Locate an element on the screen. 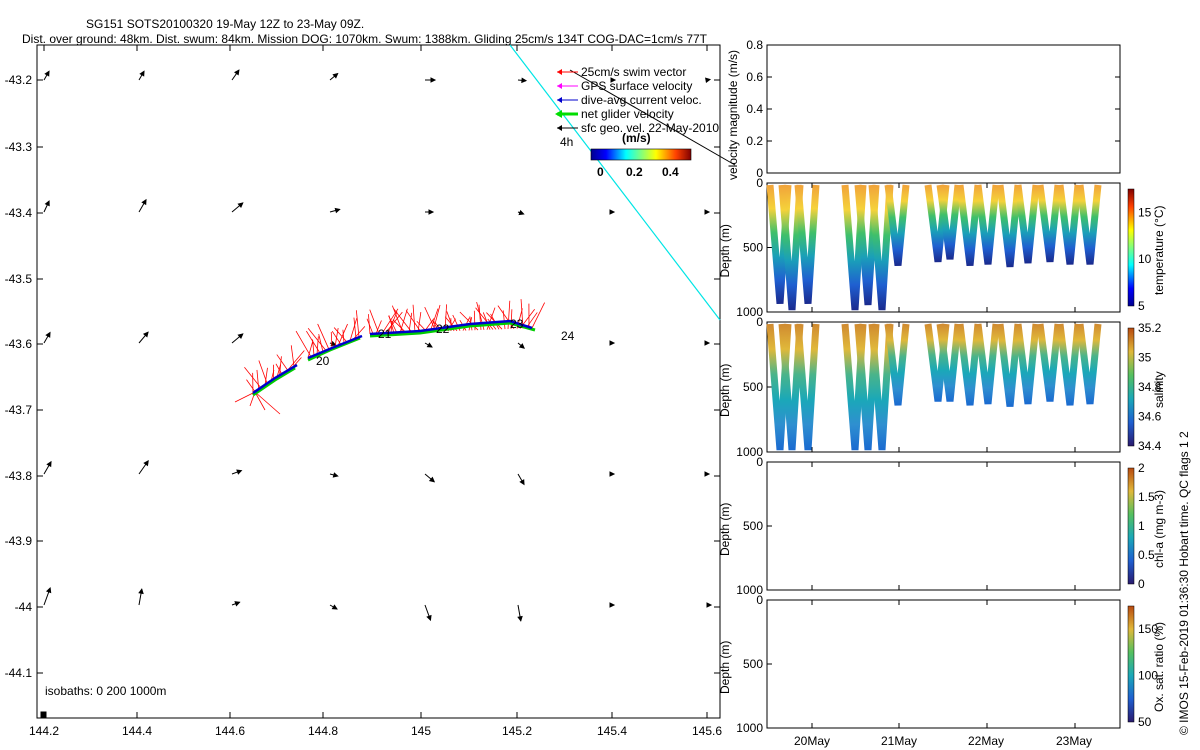  date-tick-label: 21May is located at coordinates (899, 741).